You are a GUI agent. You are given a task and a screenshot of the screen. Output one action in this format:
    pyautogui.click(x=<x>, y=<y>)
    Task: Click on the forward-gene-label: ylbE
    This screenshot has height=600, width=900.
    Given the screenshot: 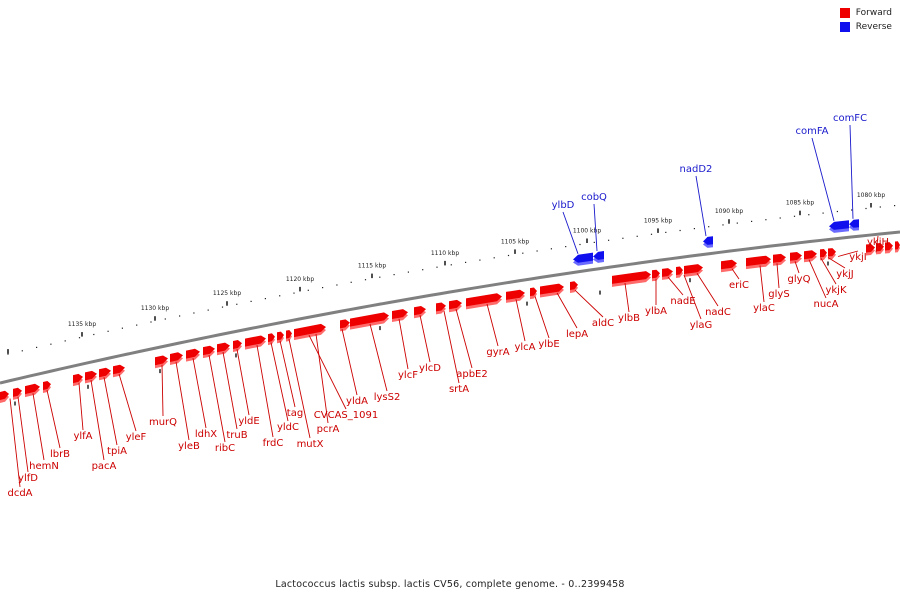 What is the action you would take?
    pyautogui.click(x=548, y=344)
    